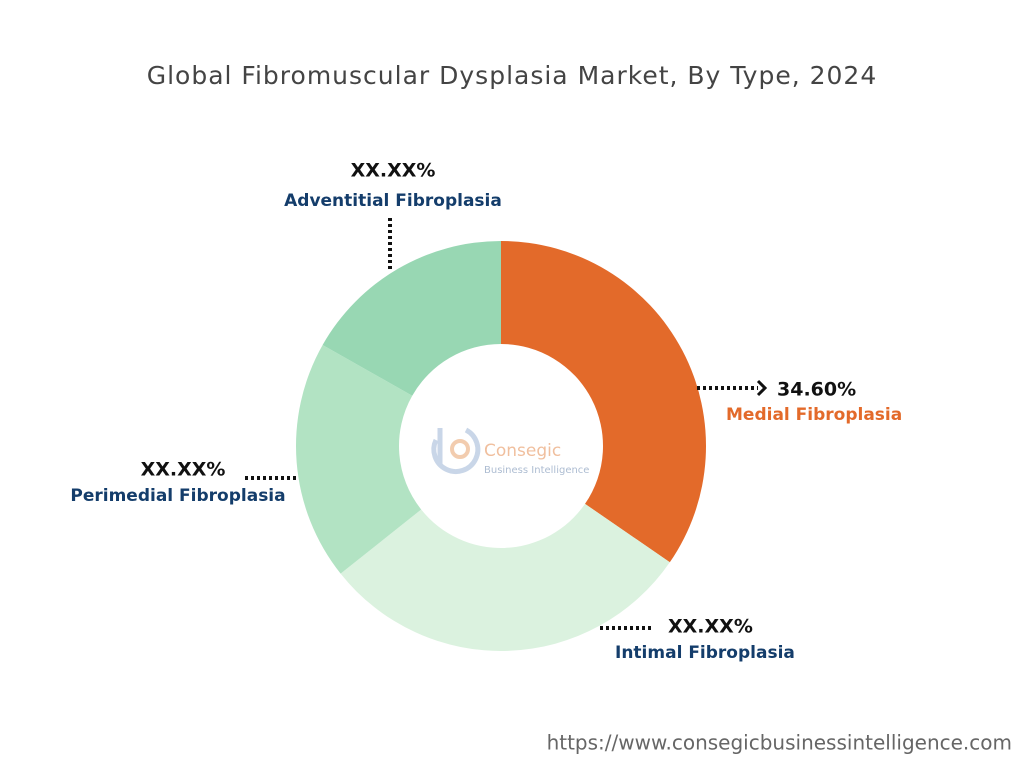 This screenshot has width=1024, height=768. Describe the element at coordinates (762, 388) in the screenshot. I see `leader-arrow` at that location.